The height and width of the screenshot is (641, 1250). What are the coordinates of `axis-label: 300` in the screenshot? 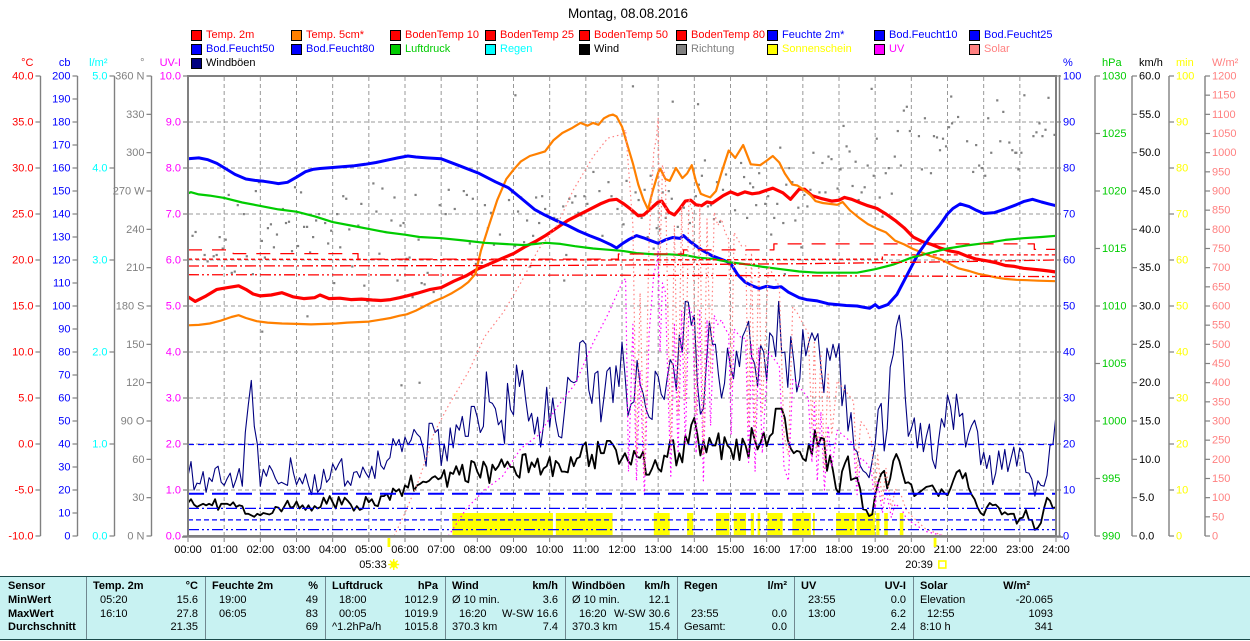 It's located at (135, 153).